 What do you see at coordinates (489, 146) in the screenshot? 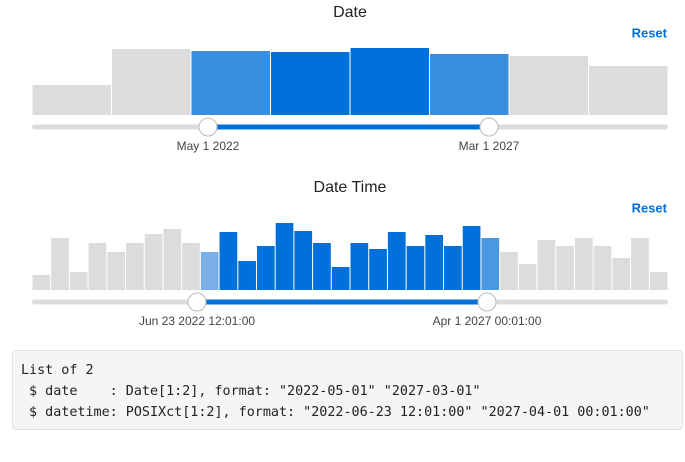
I see `handle-label: Mar 1 2027` at bounding box center [489, 146].